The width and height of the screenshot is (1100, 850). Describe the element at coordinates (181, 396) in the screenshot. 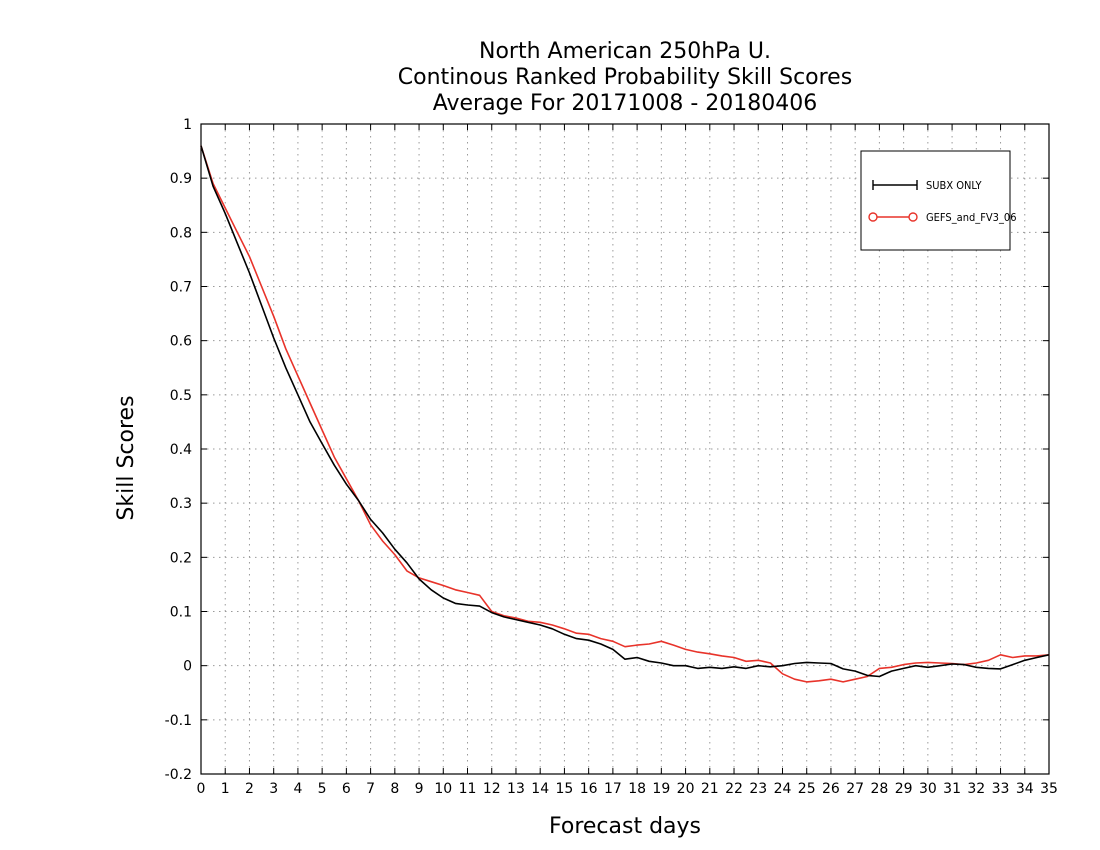

I see `y-tick-label: 0.5` at that location.